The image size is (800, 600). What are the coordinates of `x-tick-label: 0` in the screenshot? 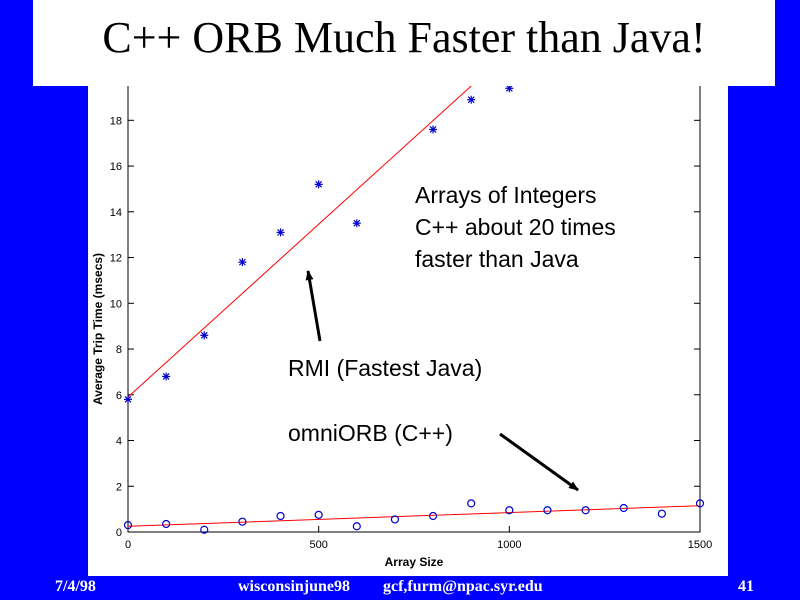 It's located at (128, 545).